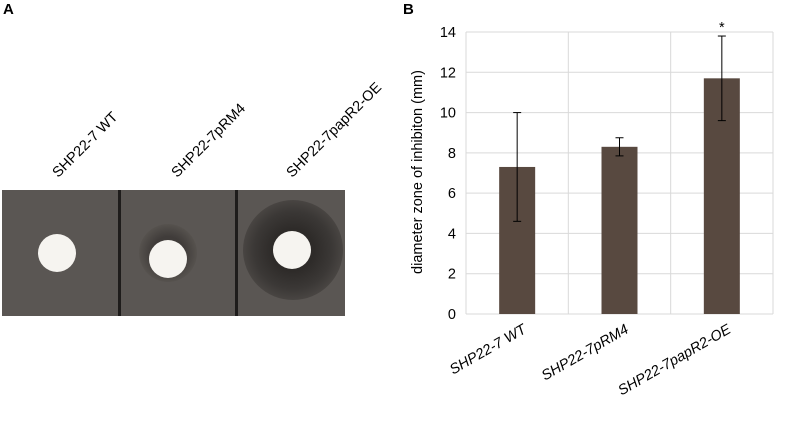 This screenshot has width=791, height=448. What do you see at coordinates (408, 9) in the screenshot?
I see `panel-b-letter: B` at bounding box center [408, 9].